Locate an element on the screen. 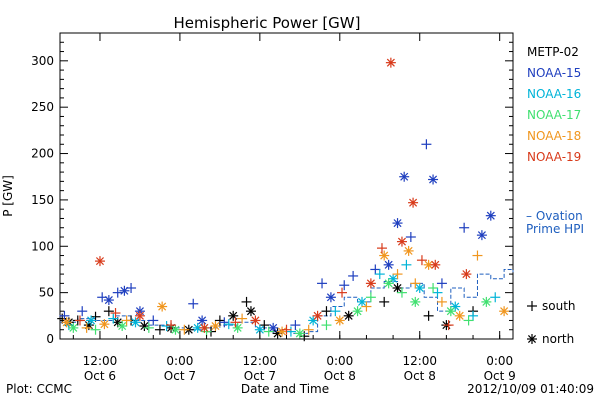 The width and height of the screenshot is (600, 400). legend-entry: NOAA-16 is located at coordinates (554, 94).